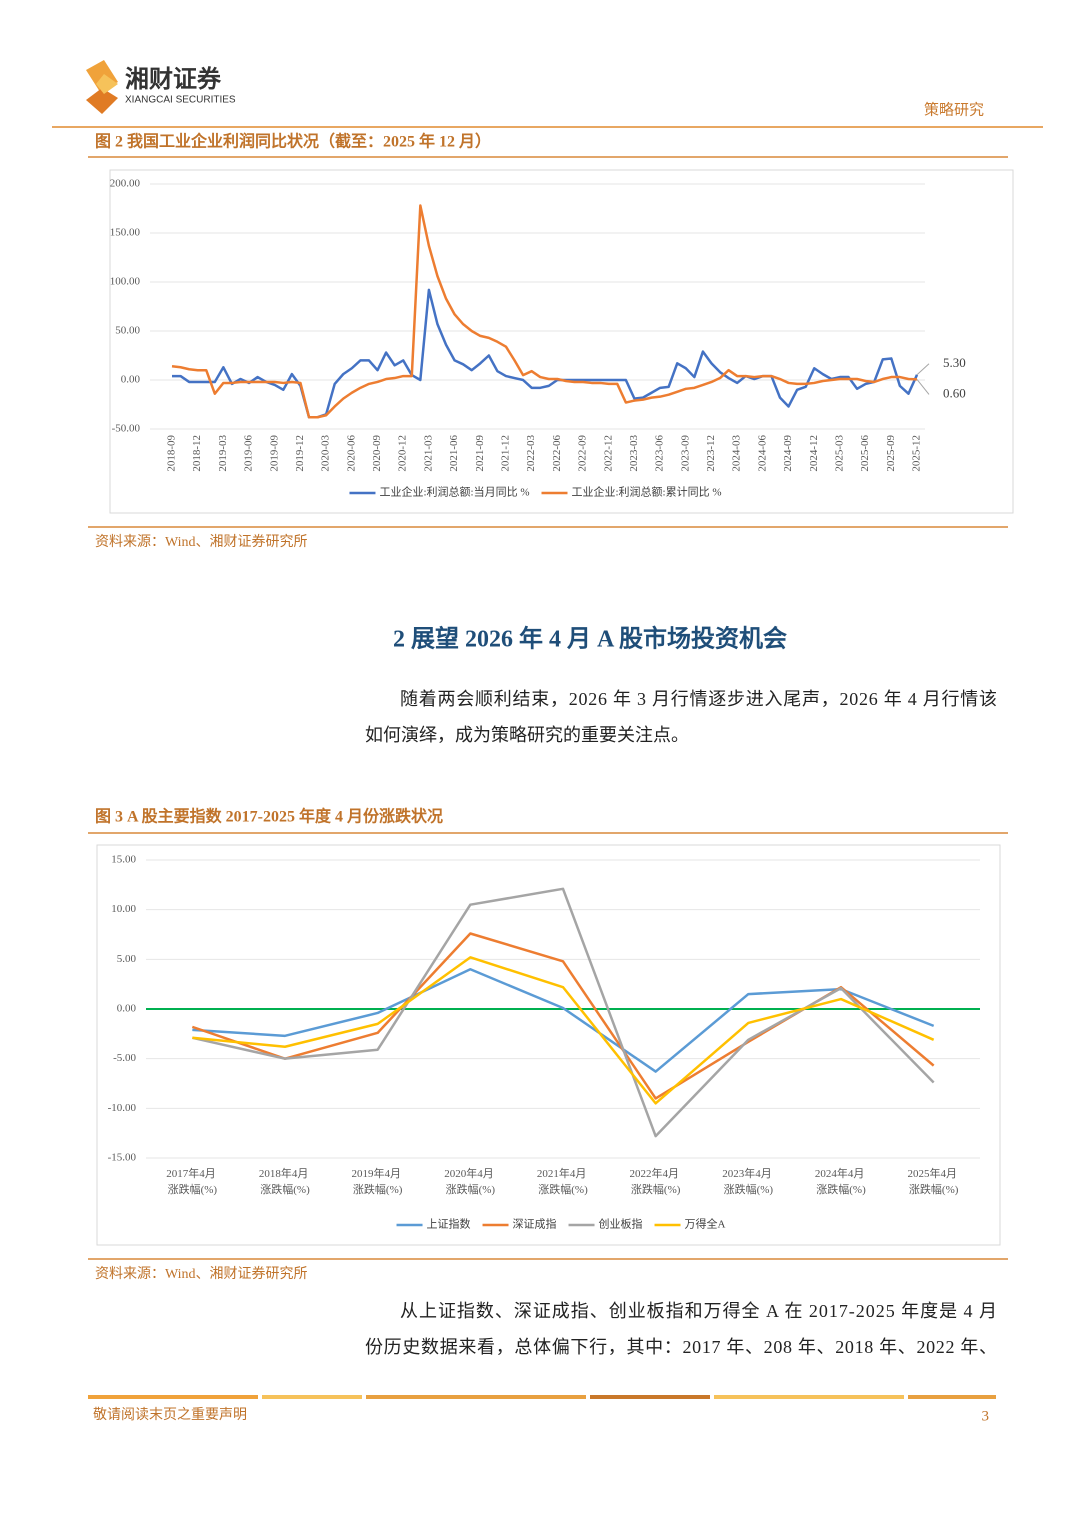 The height and width of the screenshot is (1527, 1080). Describe the element at coordinates (127, 331) in the screenshot. I see `y-tick-label: 50.00` at that location.